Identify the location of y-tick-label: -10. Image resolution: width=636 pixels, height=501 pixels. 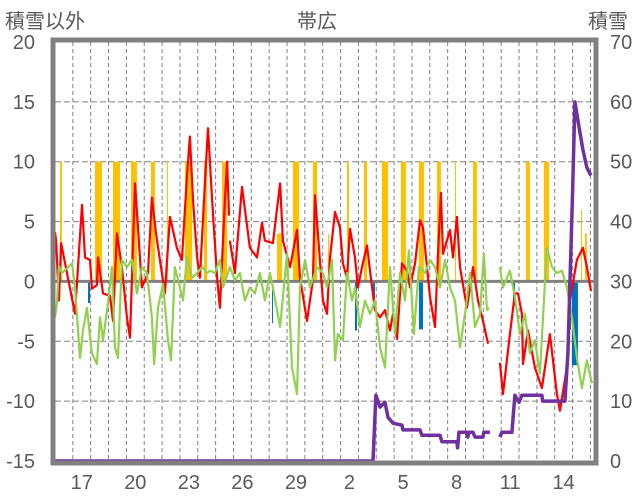
(20, 402).